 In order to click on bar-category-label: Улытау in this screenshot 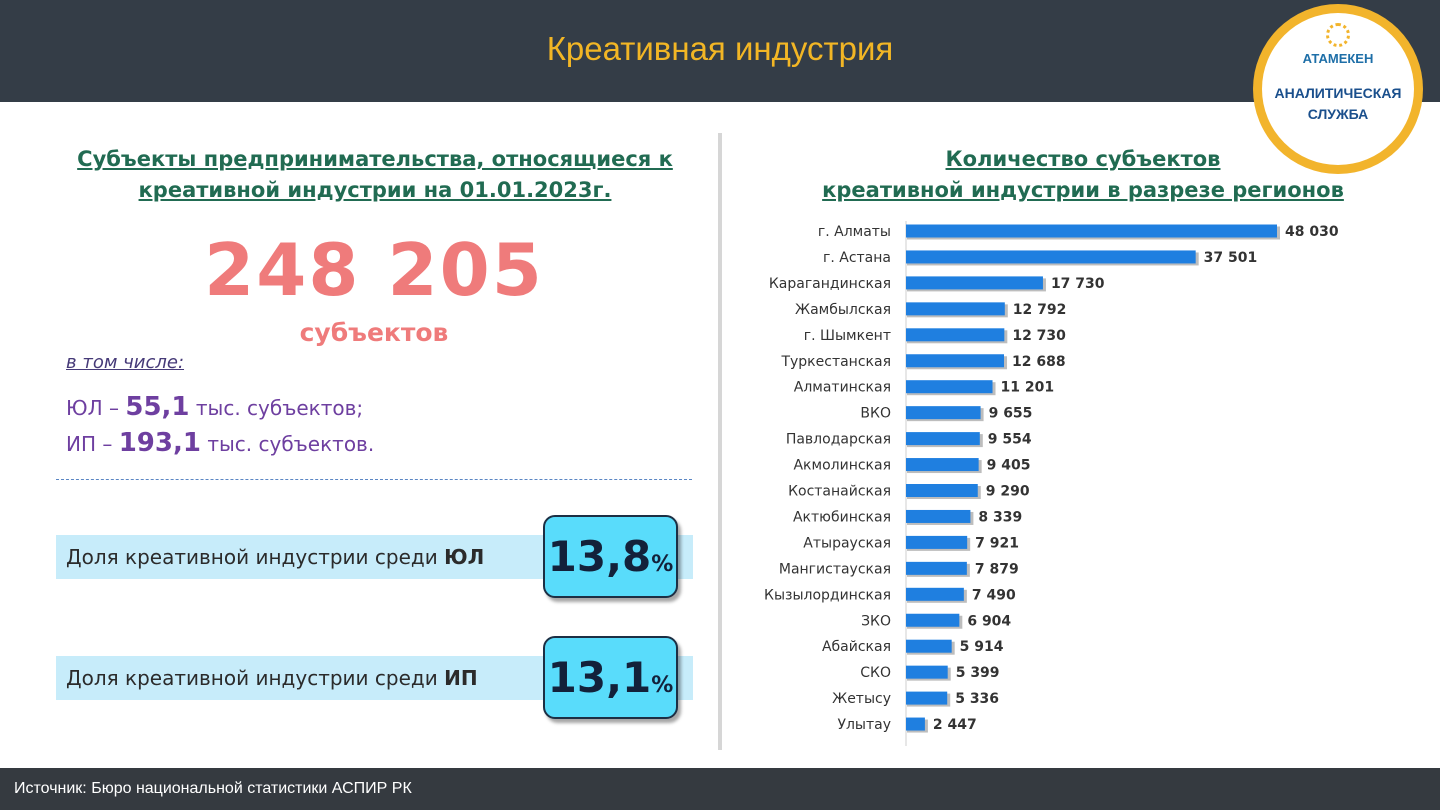, I will do `click(864, 725)`.